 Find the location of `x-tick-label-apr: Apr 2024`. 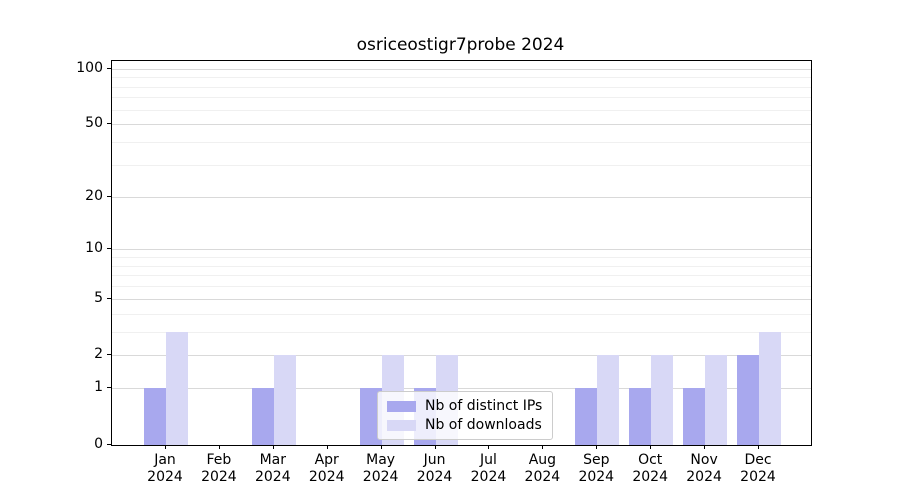

x-tick-label-apr: Apr 2024 is located at coordinates (327, 469).